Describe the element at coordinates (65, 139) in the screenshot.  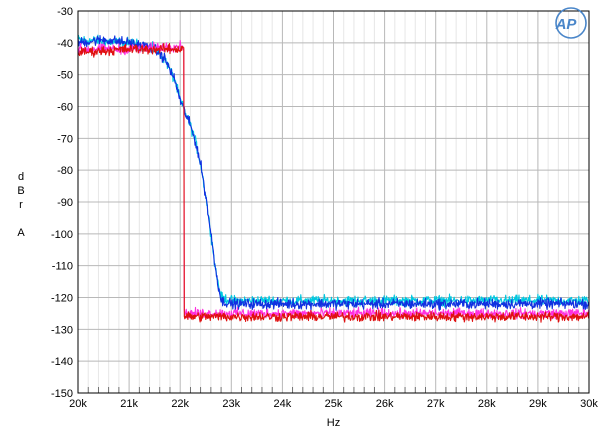
I see `y-tick-label: -70` at that location.